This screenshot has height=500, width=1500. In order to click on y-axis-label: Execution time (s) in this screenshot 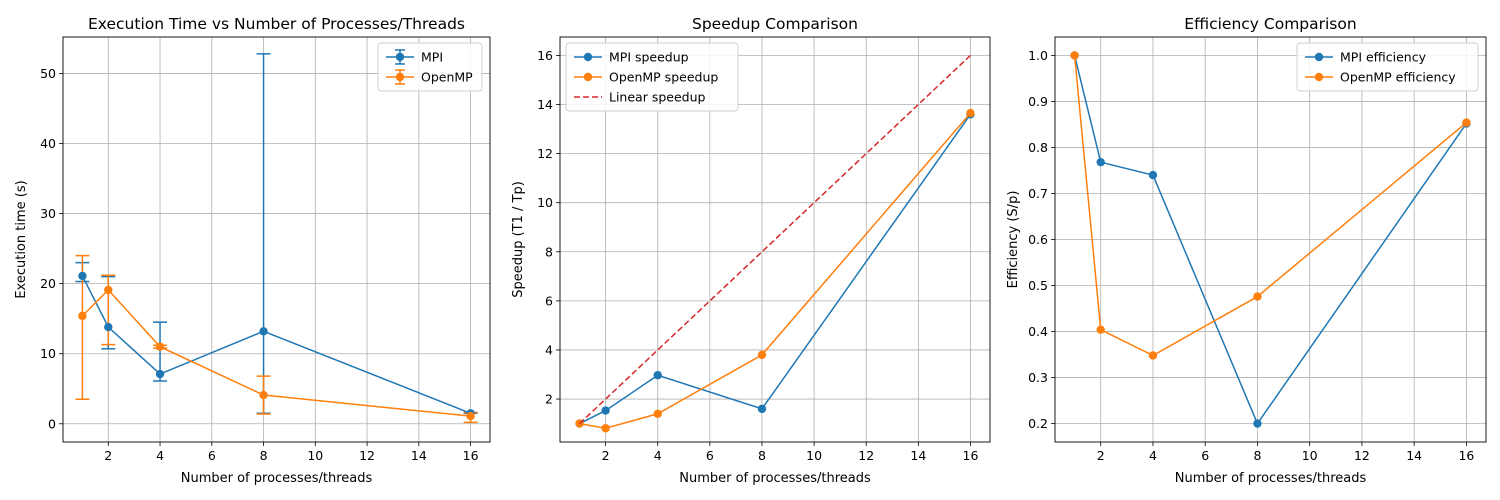, I will do `click(21, 239)`.